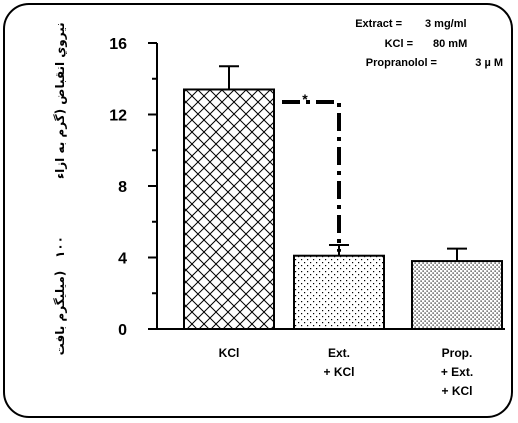 This screenshot has height=423, width=518. Describe the element at coordinates (446, 24) in the screenshot. I see `annotation-value: 3 mg/ml` at that location.